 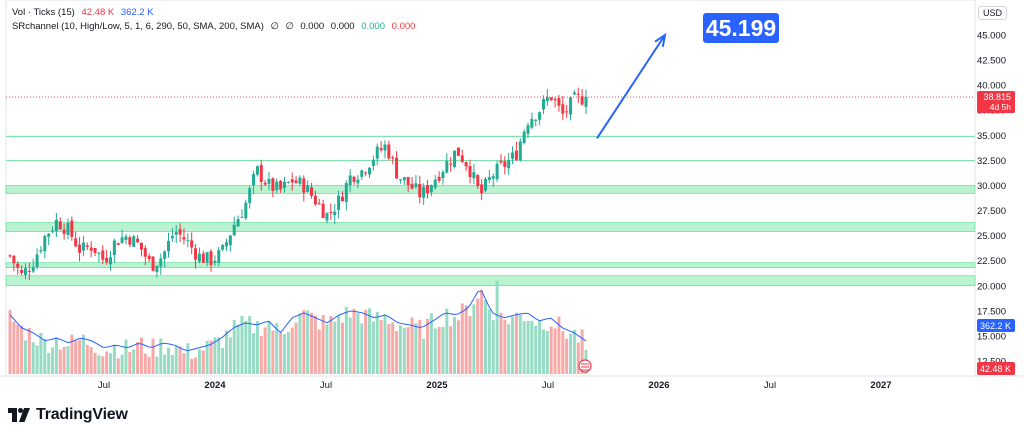 What do you see at coordinates (85, 12) in the screenshot?
I see `volume-legend: Vol · Ticks (15) 42.48 K 362.2 K` at bounding box center [85, 12].